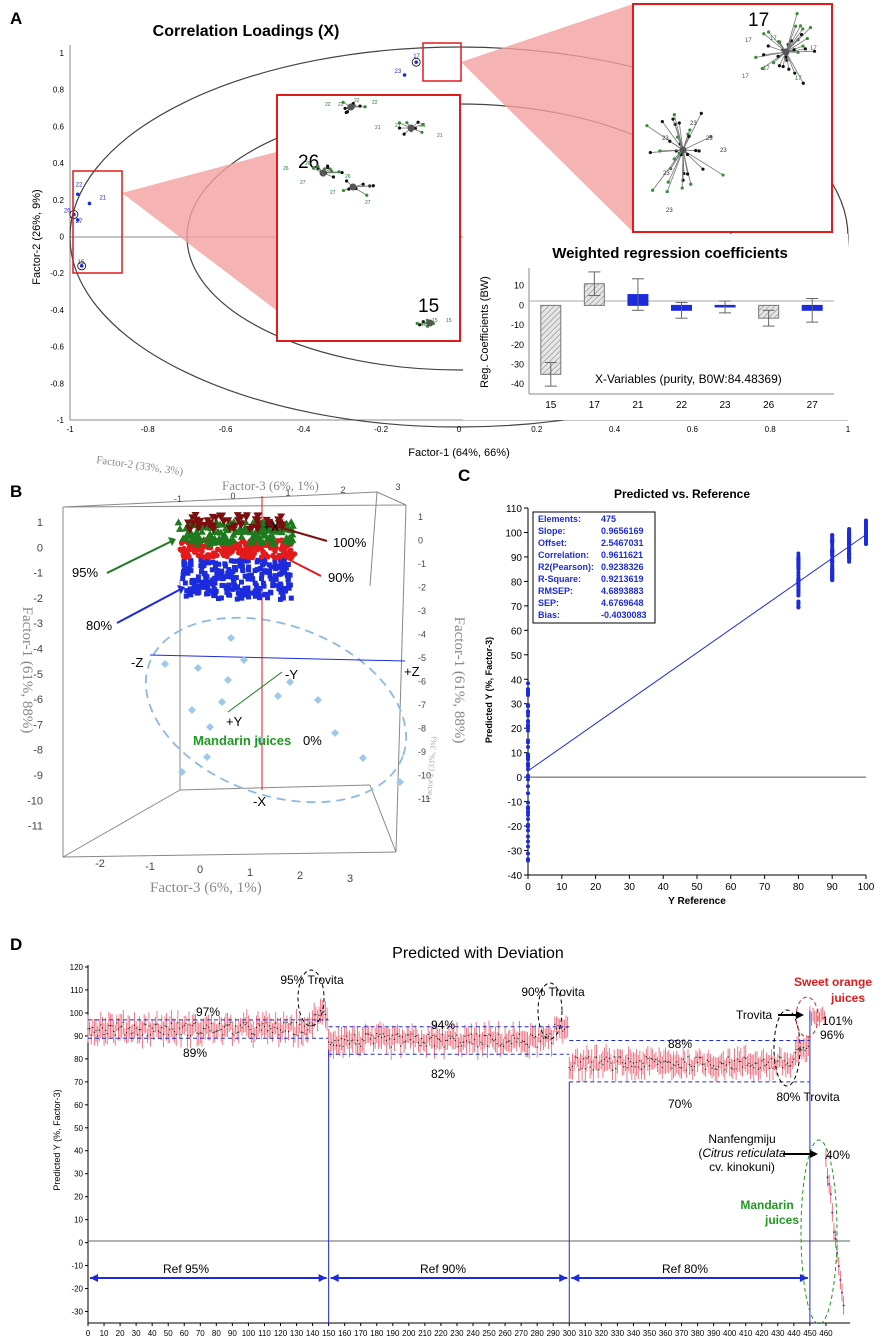 The height and width of the screenshot is (1339, 880). I want to click on label-mand-2: juices, so click(781, 1220).